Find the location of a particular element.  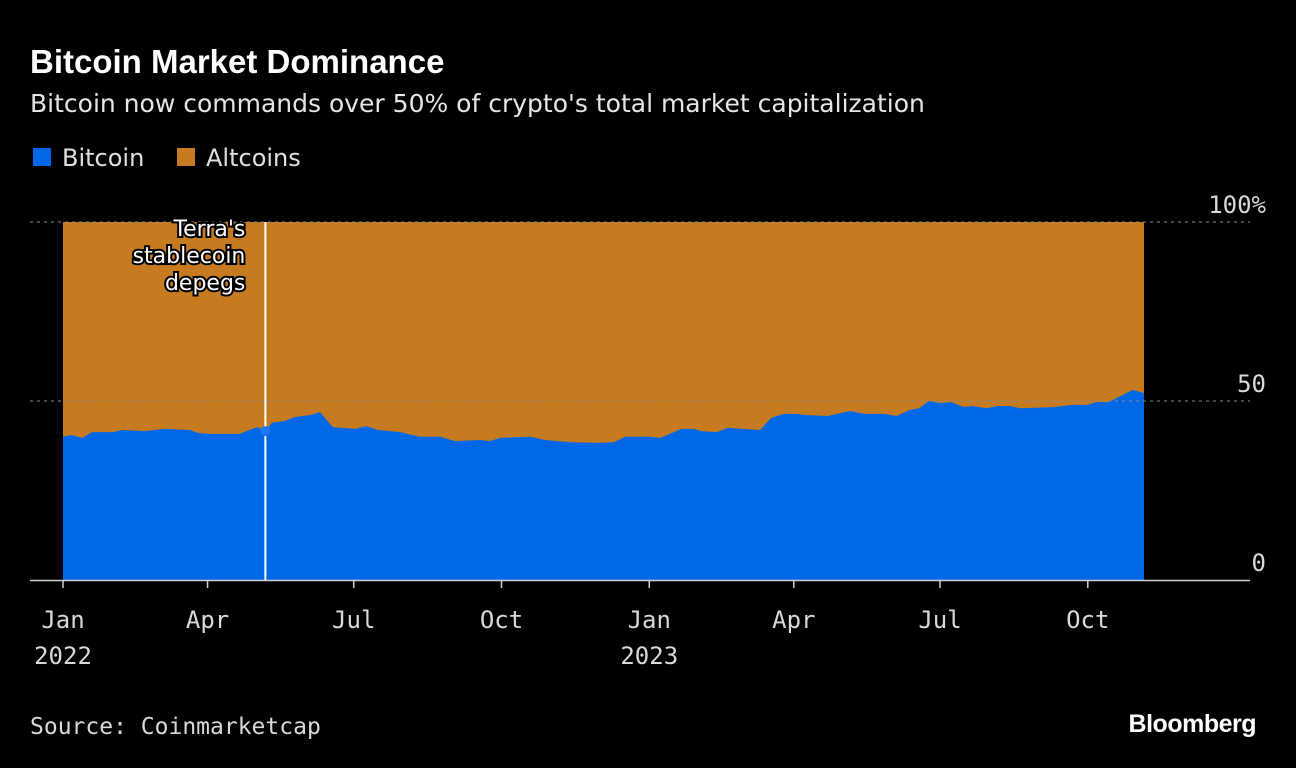

legend-label-altcoins: Altcoins is located at coordinates (253, 158).